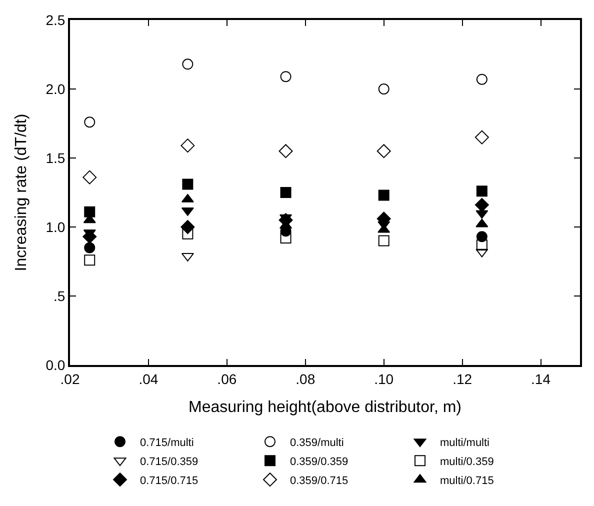  I want to click on y-tick-label: 2.5, so click(56, 20).